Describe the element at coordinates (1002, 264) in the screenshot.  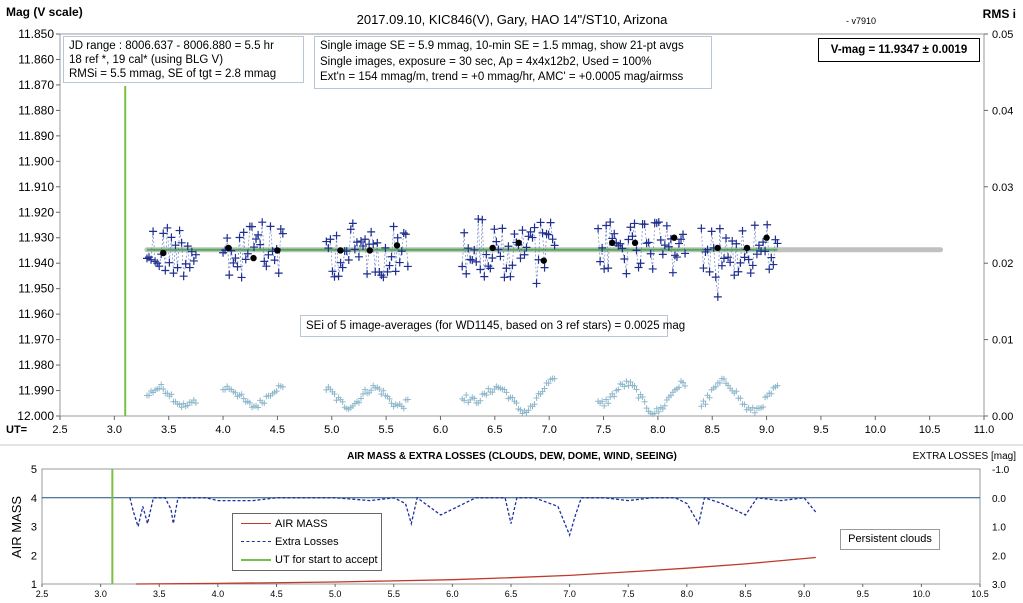
I see `y2-tick-label: 0.02` at that location.